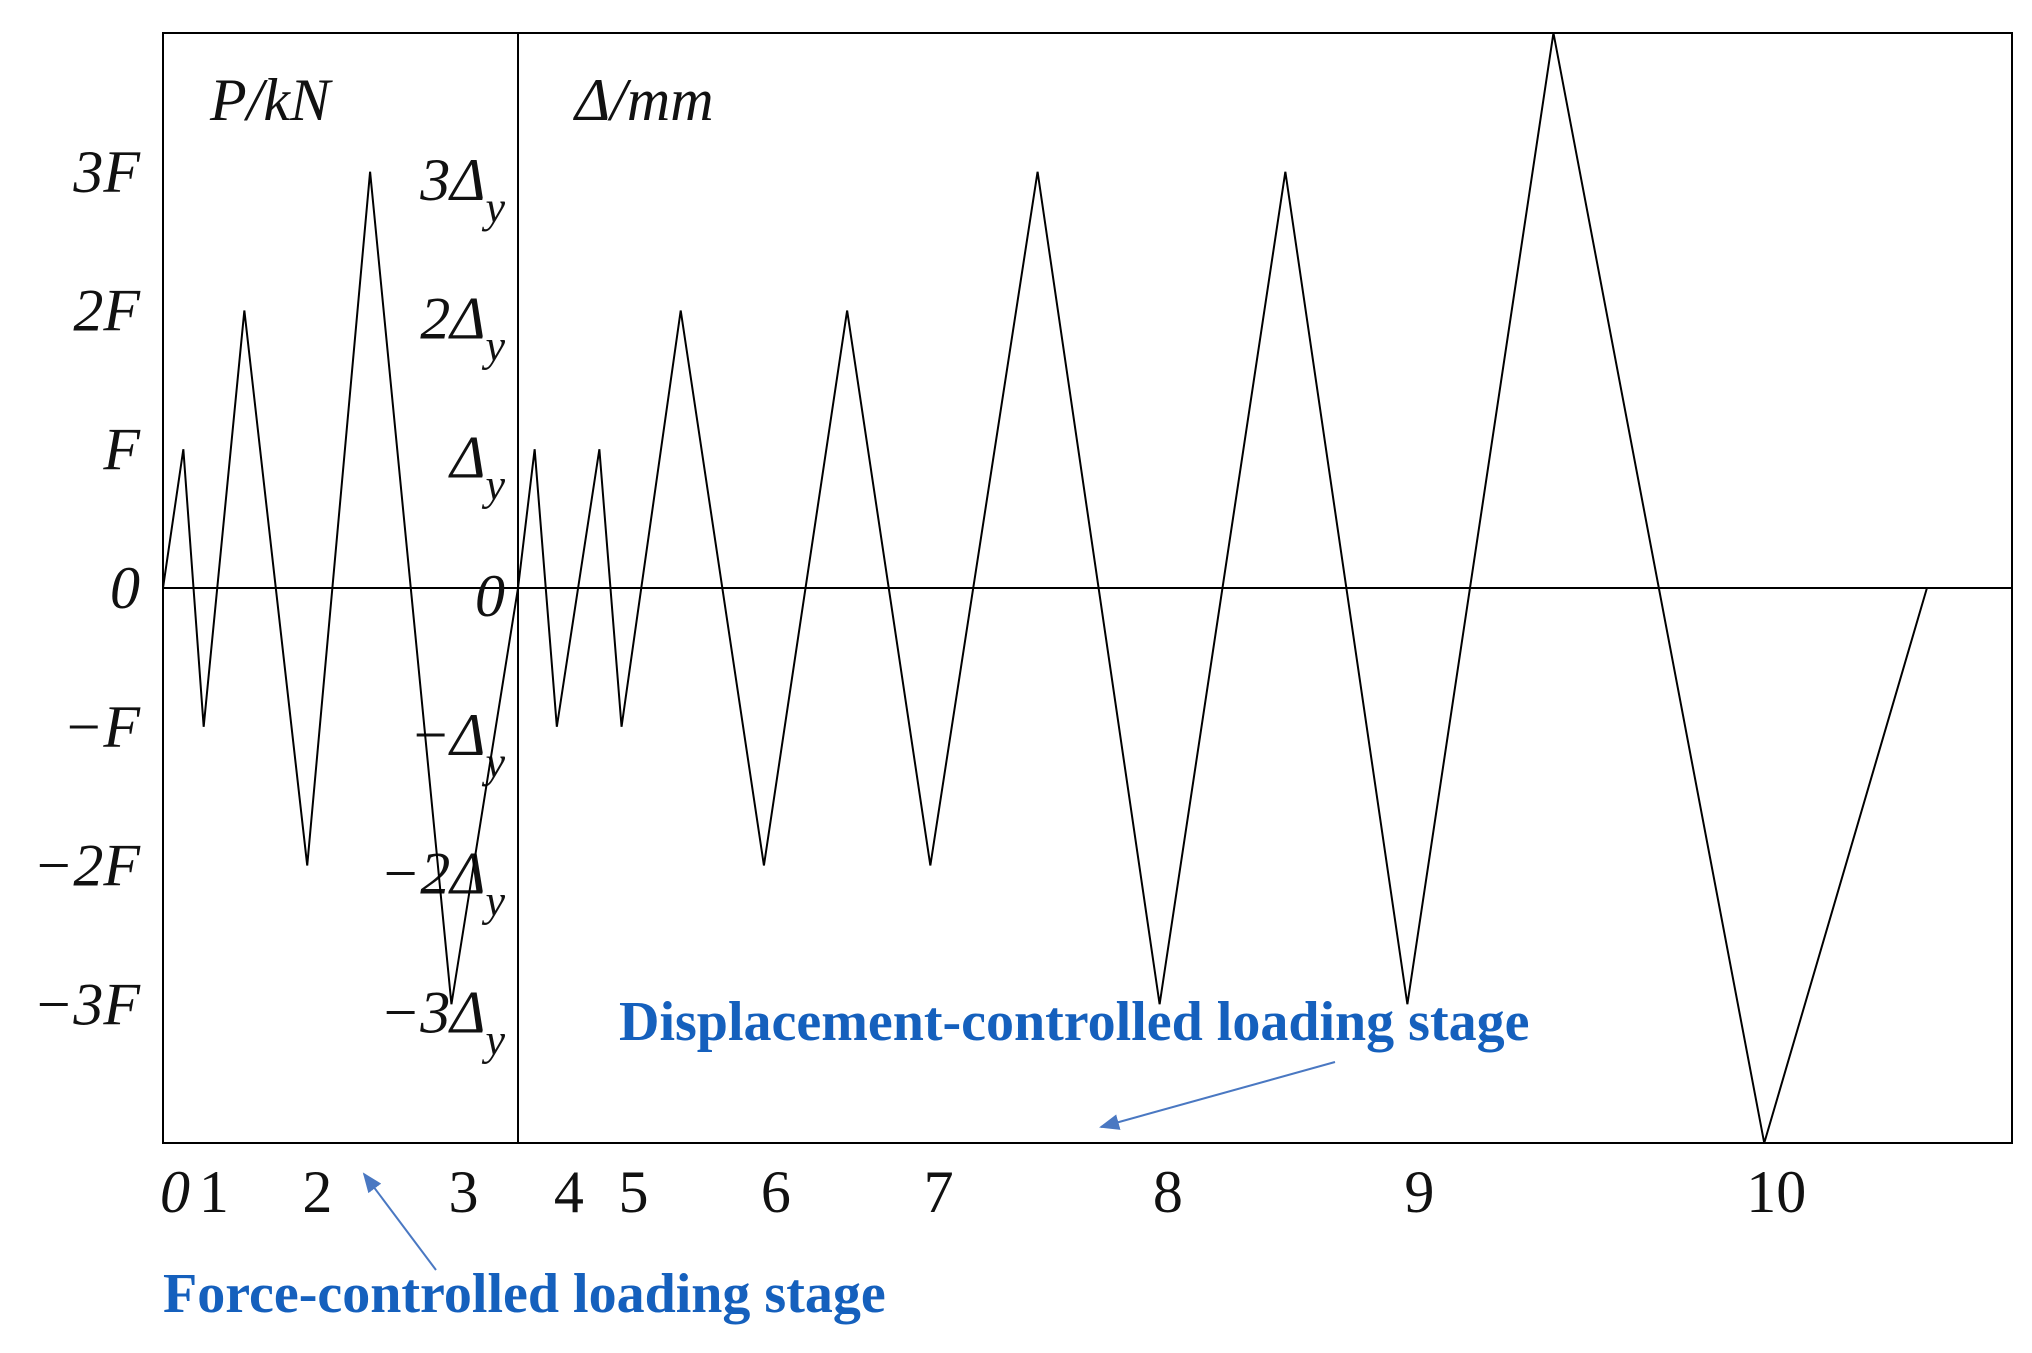 Image resolution: width=2032 pixels, height=1353 pixels. I want to click on y2-tick-label: 3Δy, so click(462, 189).